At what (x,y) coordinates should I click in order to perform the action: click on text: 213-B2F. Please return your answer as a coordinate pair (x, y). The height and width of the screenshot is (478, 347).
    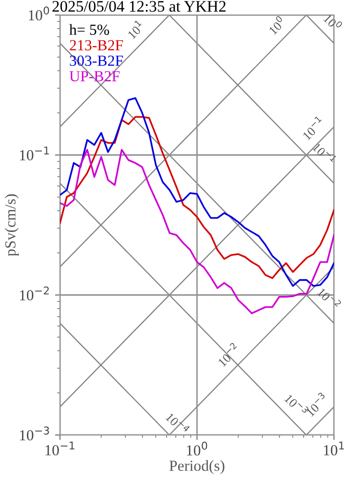
    Looking at the image, I should click on (96, 45).